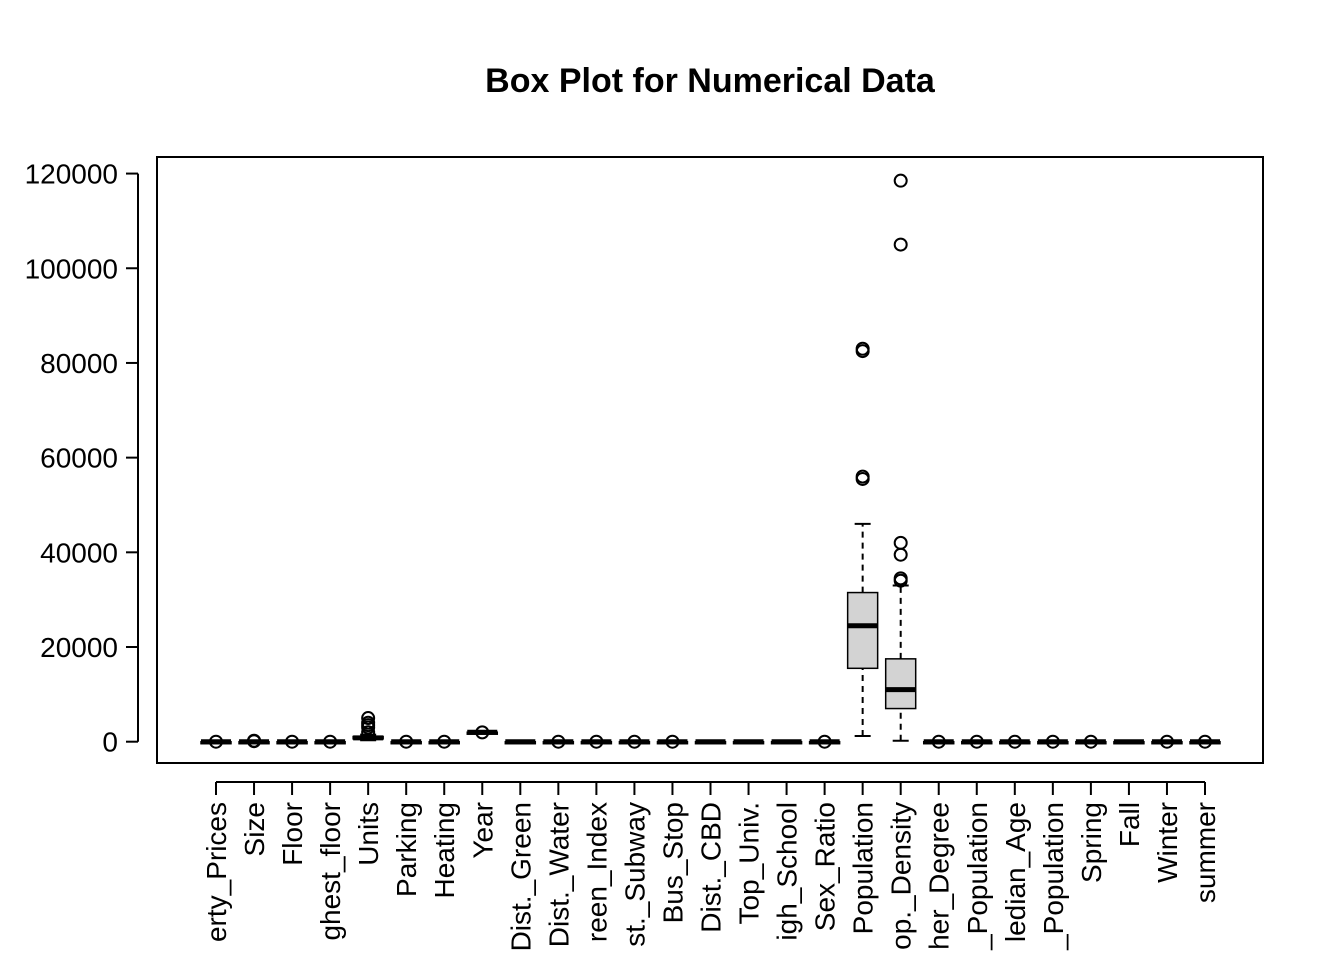  I want to click on y-tick-label: 60000, so click(79, 458).